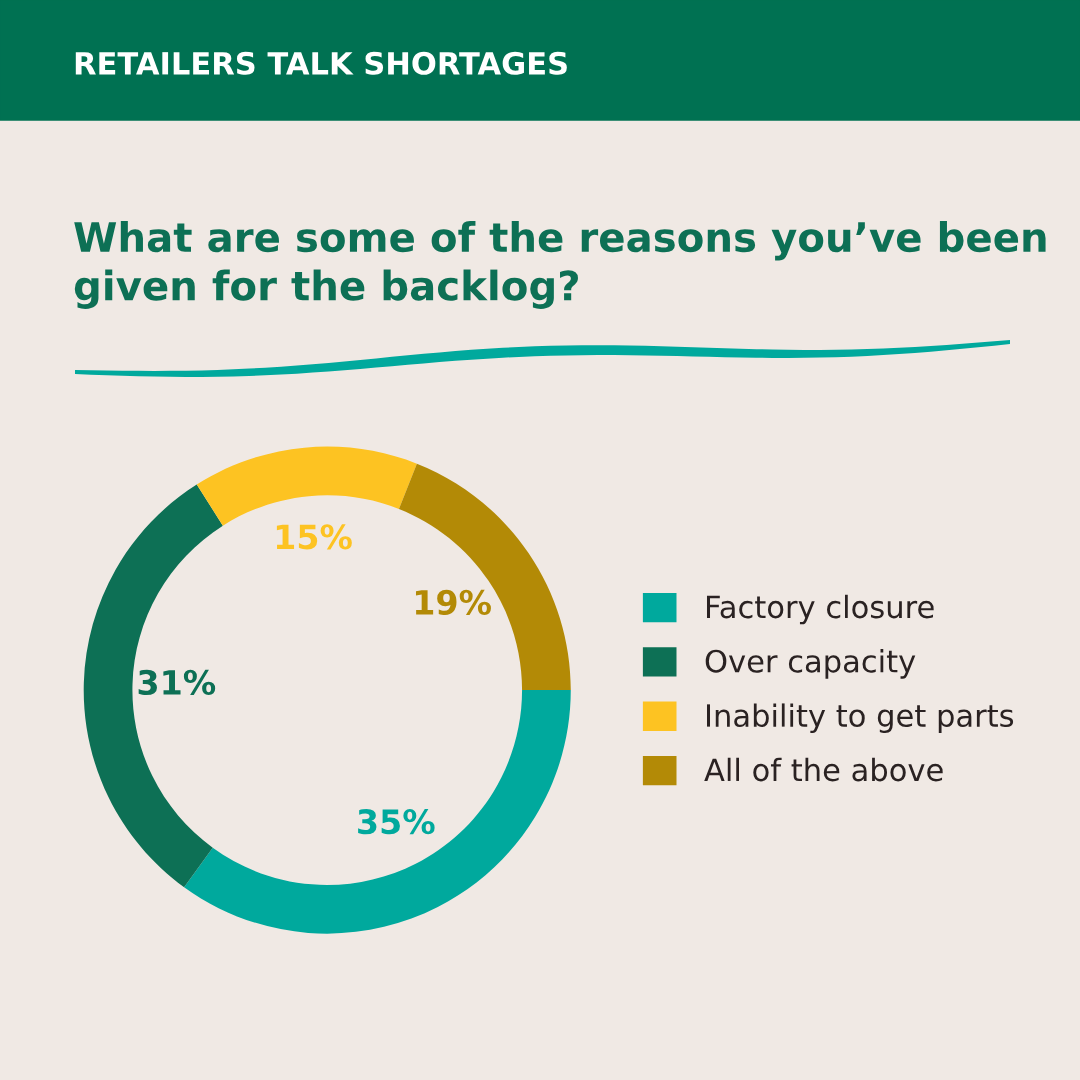  What do you see at coordinates (810, 664) in the screenshot?
I see `legend-label: Over capacity` at bounding box center [810, 664].